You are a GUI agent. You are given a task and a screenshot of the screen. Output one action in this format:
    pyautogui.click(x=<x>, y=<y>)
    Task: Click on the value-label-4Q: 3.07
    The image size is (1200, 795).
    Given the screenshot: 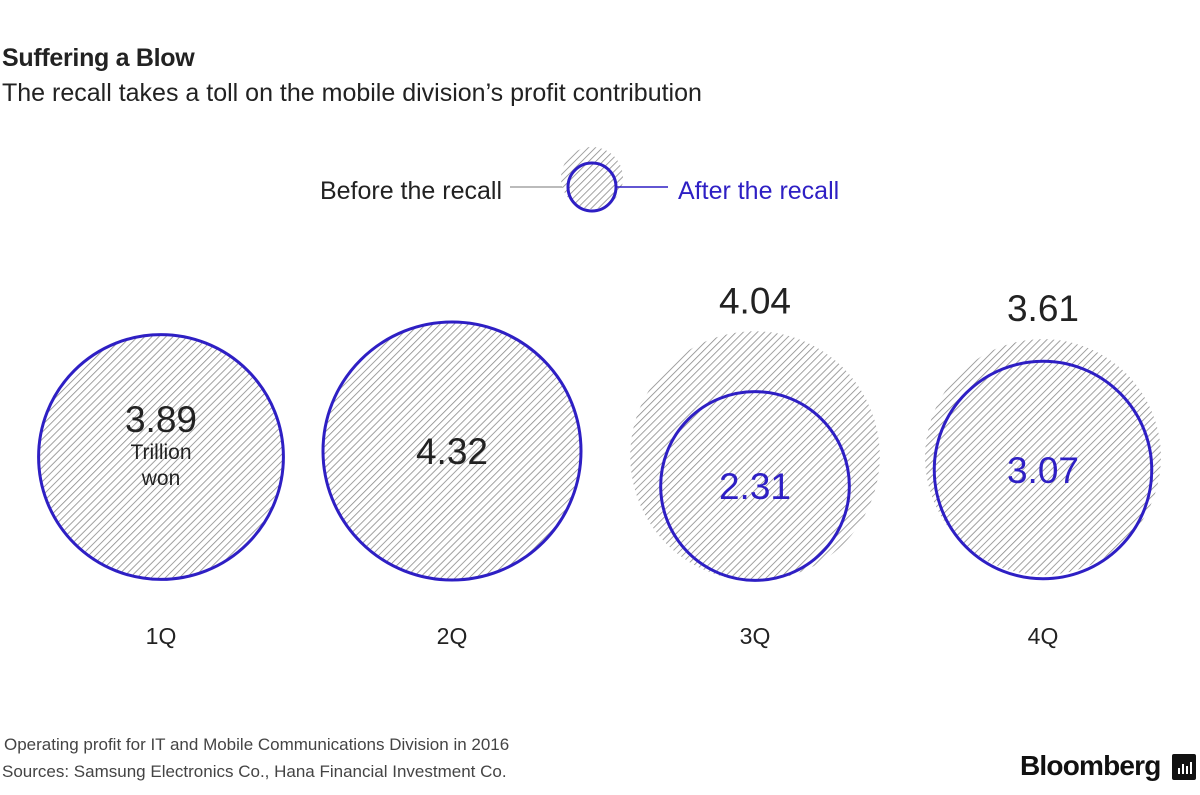 What is the action you would take?
    pyautogui.click(x=1043, y=470)
    